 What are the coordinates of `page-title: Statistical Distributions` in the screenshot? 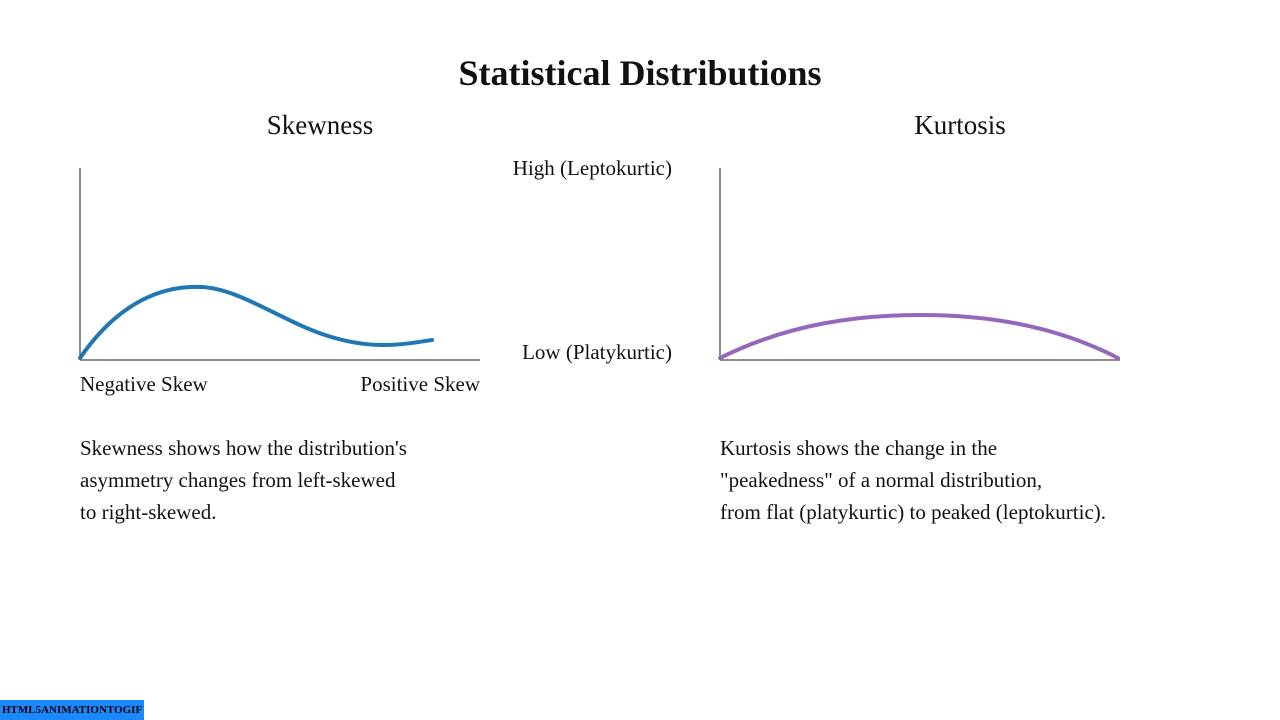 It's located at (640, 73).